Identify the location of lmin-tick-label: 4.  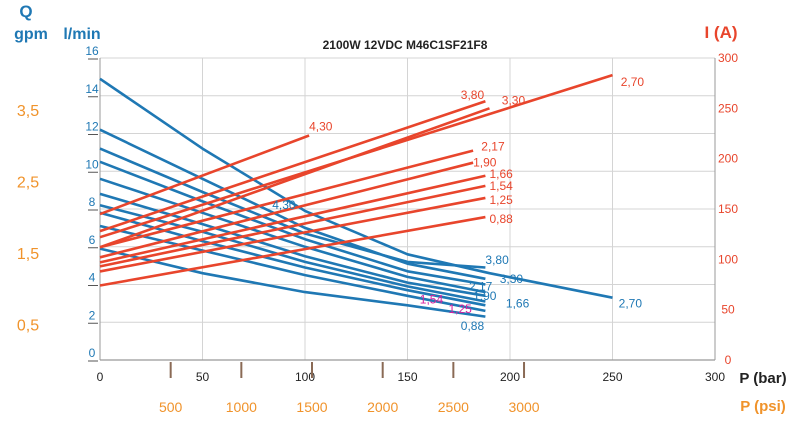
(92, 278).